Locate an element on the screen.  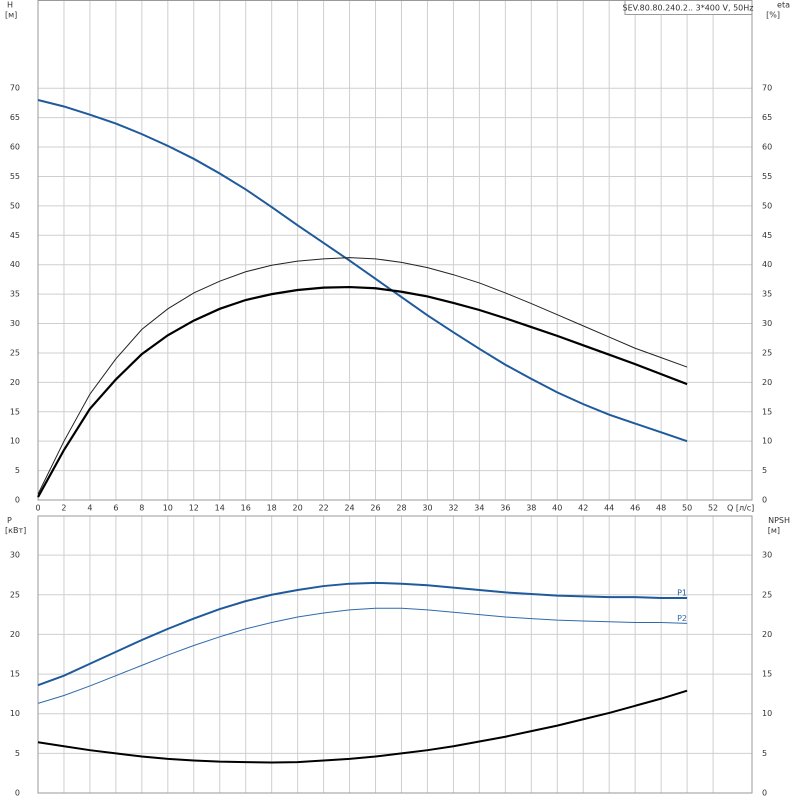
y-axis-label: H is located at coordinates (10, 5).